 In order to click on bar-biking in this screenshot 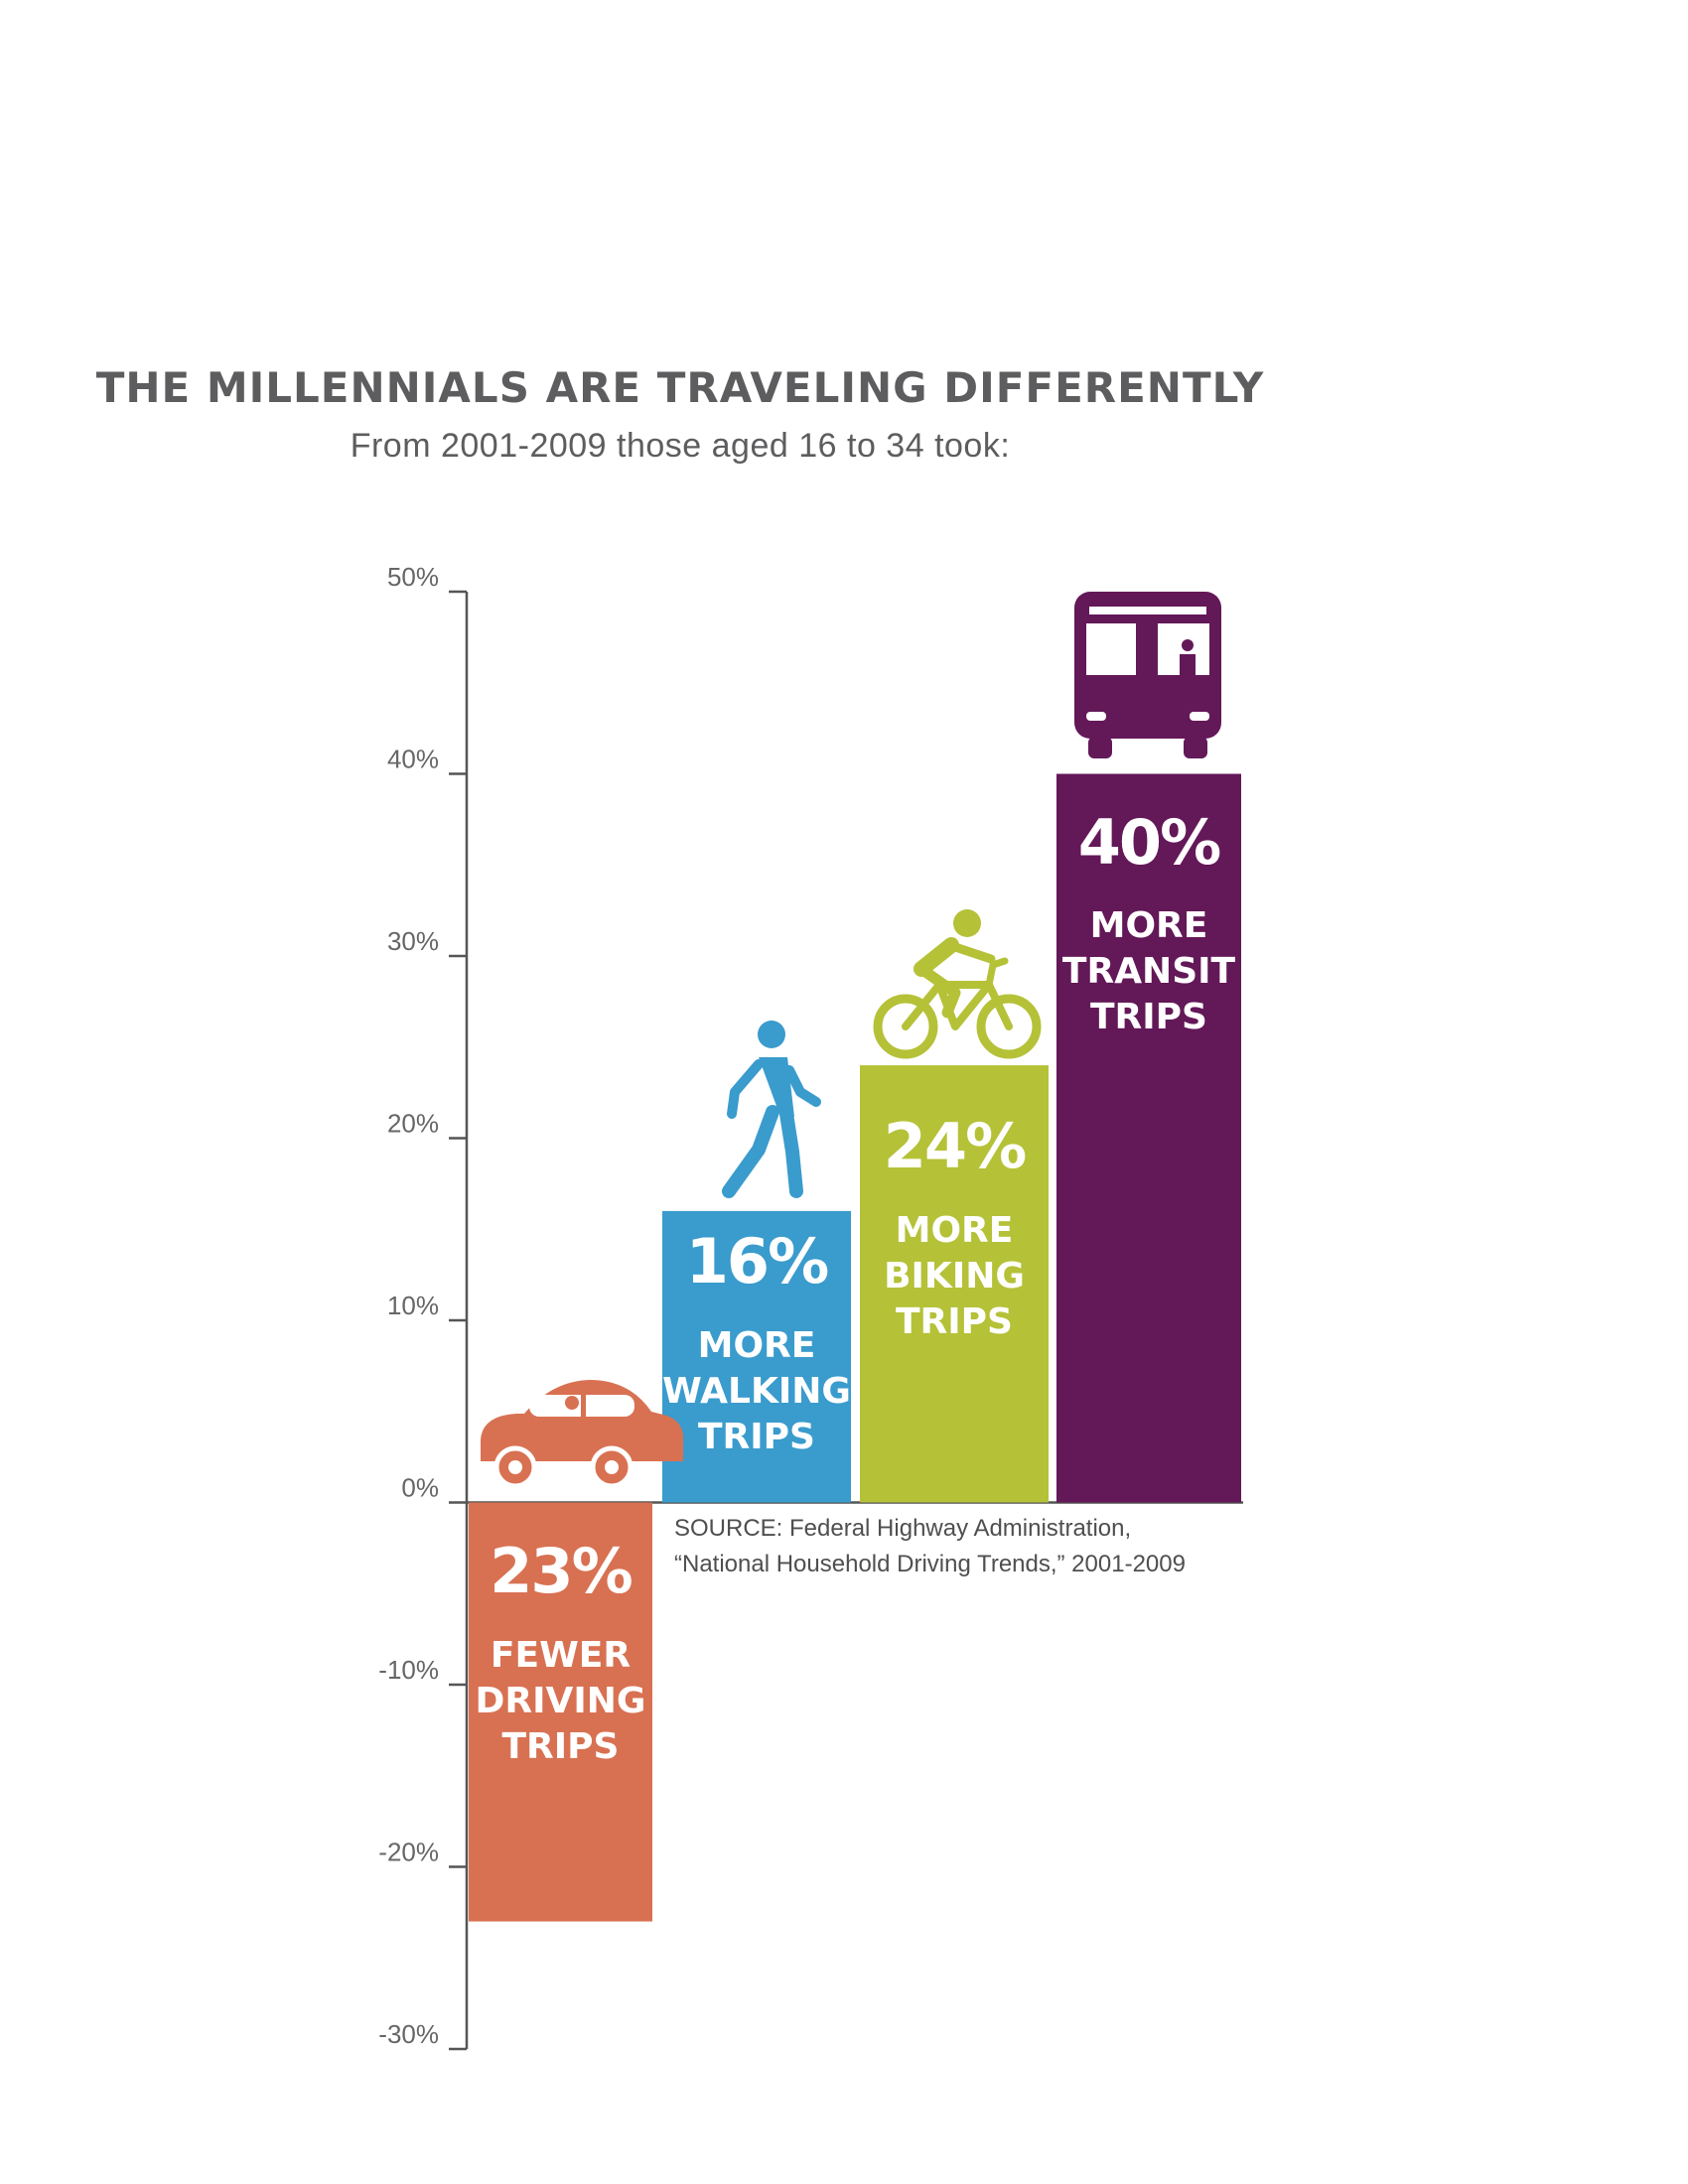, I will do `click(954, 1284)`.